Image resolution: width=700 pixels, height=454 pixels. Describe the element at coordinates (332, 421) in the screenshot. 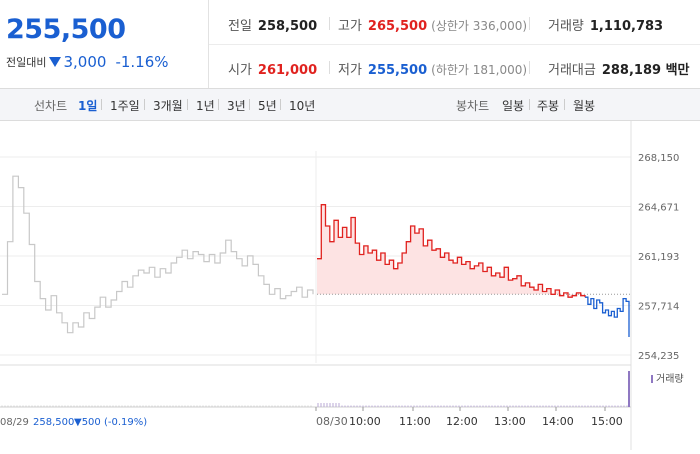

I see `x-tick-label: 08/30` at that location.